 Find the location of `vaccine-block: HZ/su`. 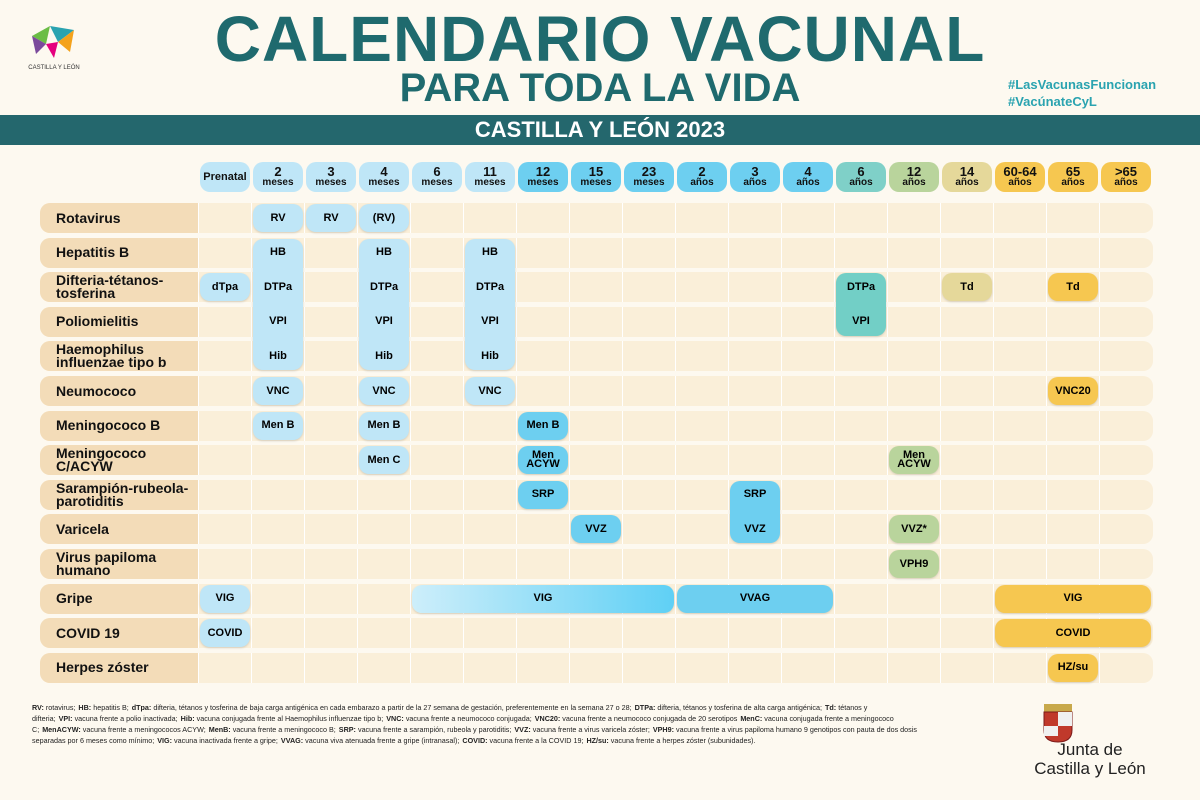

vaccine-block: HZ/su is located at coordinates (1073, 667).